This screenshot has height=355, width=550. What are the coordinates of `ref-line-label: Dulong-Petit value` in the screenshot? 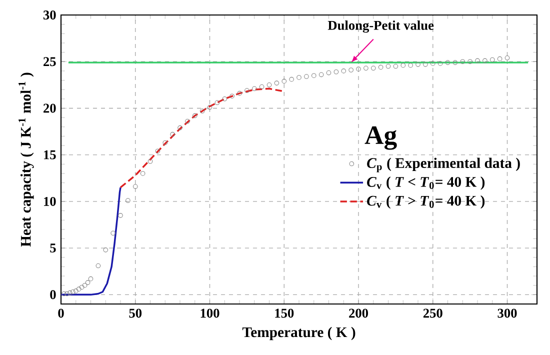 It's located at (381, 26).